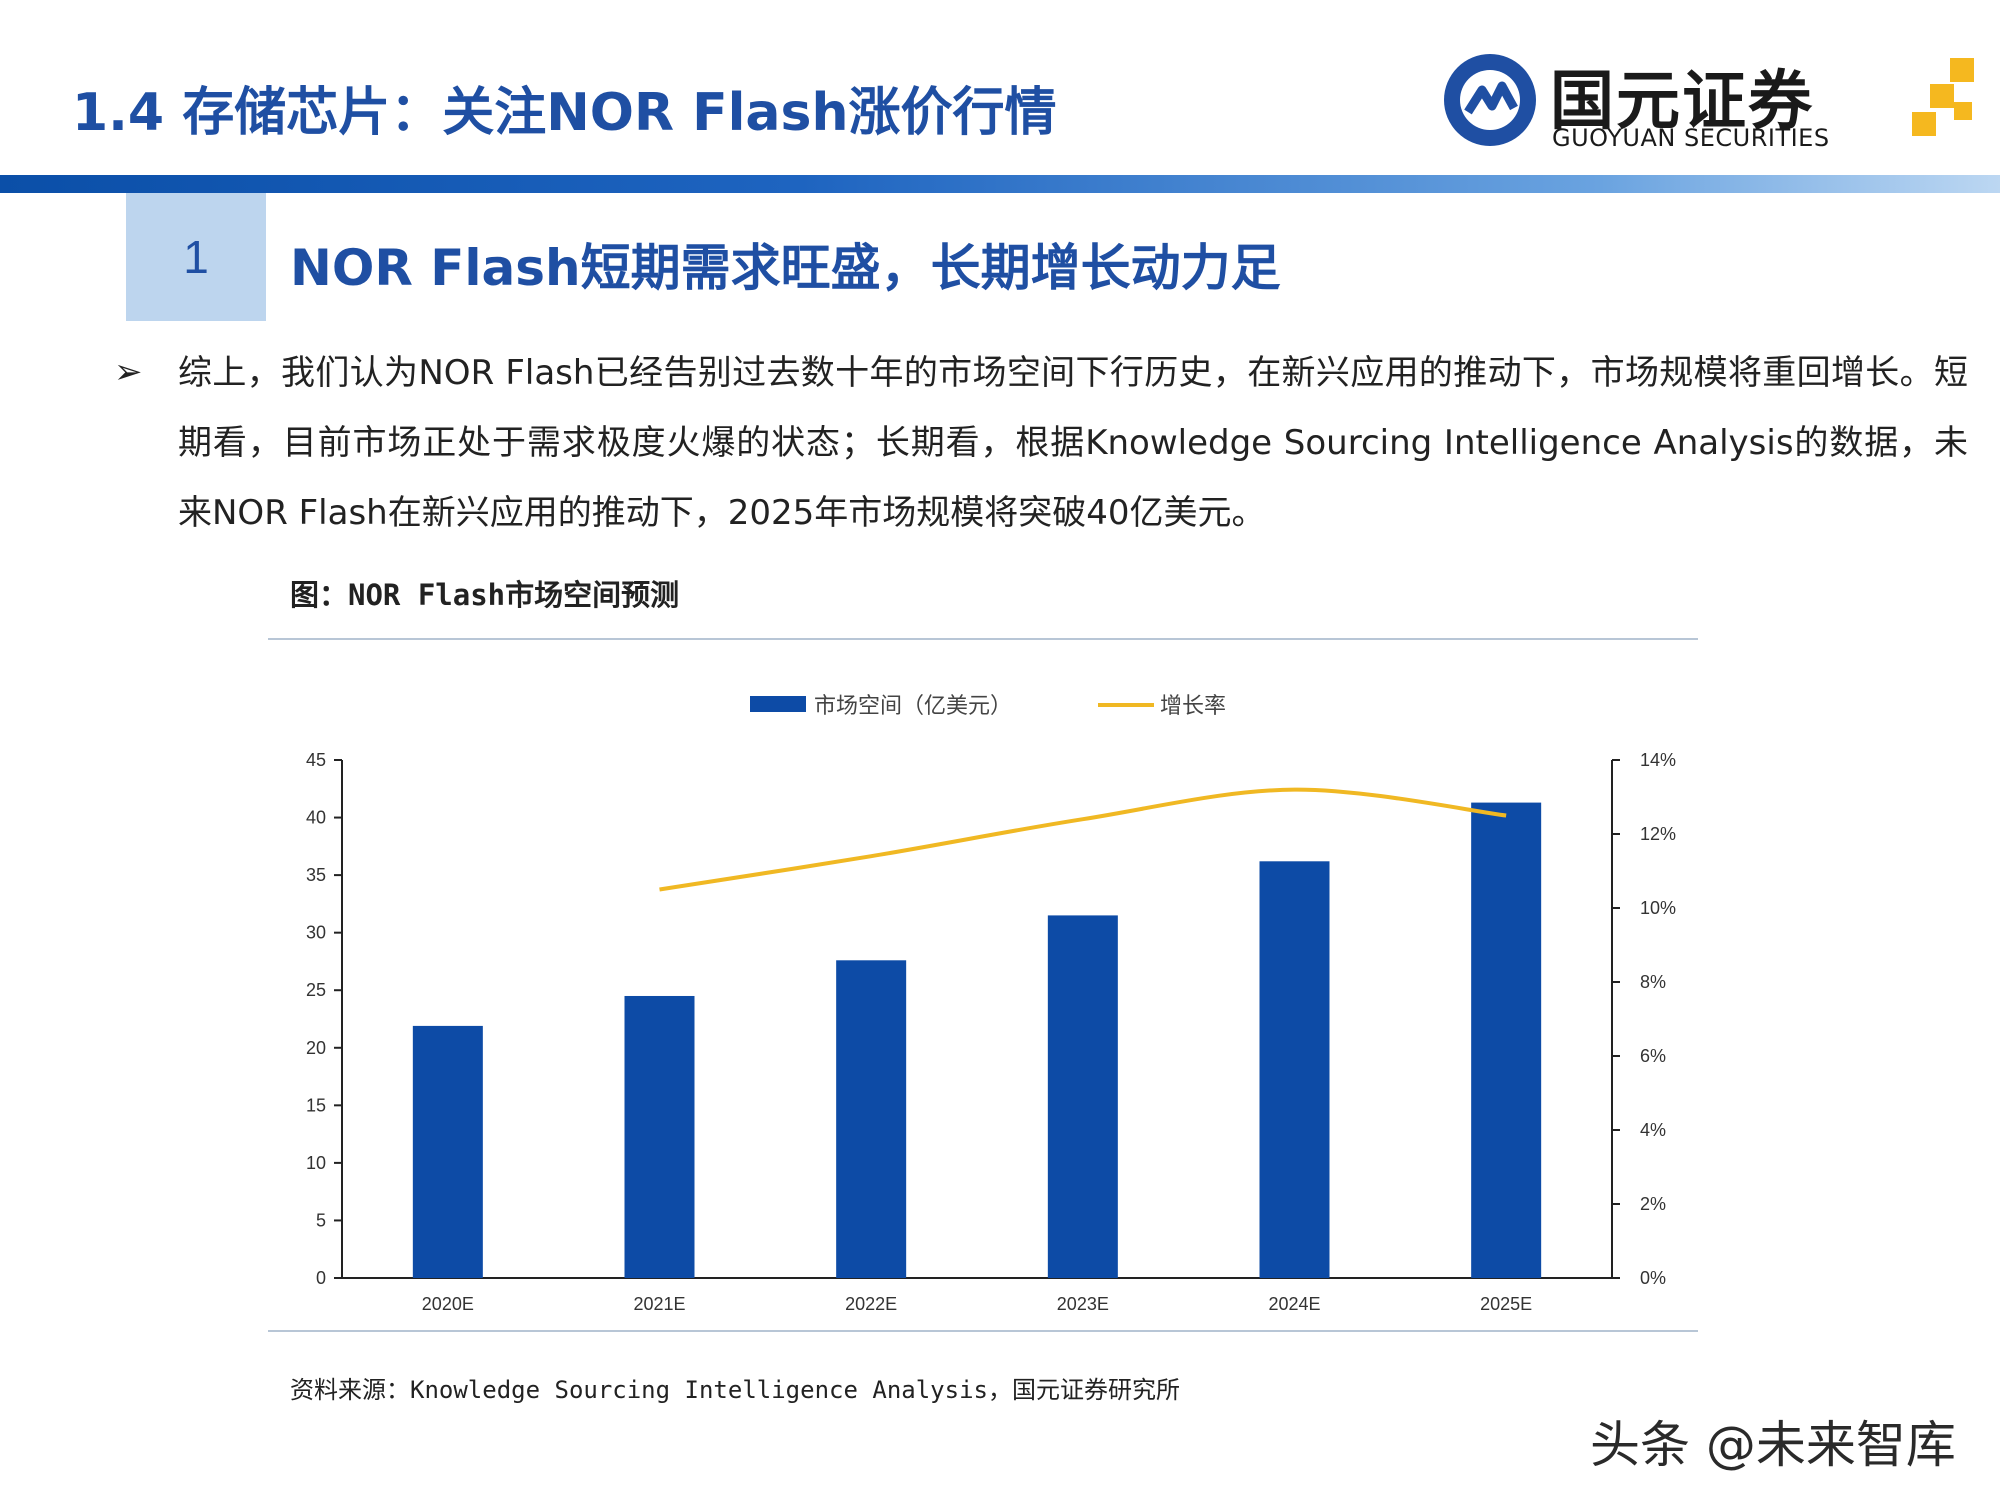  I want to click on right-axis-tick-label: 0%, so click(1653, 1278).